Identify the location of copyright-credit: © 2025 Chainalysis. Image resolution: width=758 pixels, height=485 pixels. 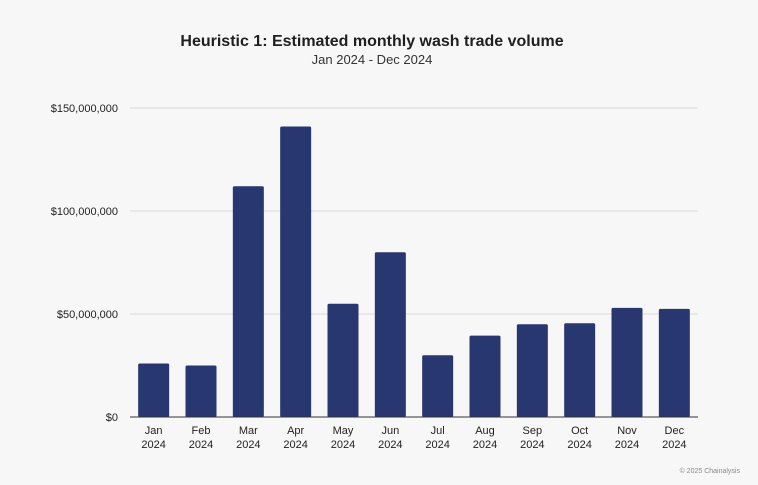
(710, 471).